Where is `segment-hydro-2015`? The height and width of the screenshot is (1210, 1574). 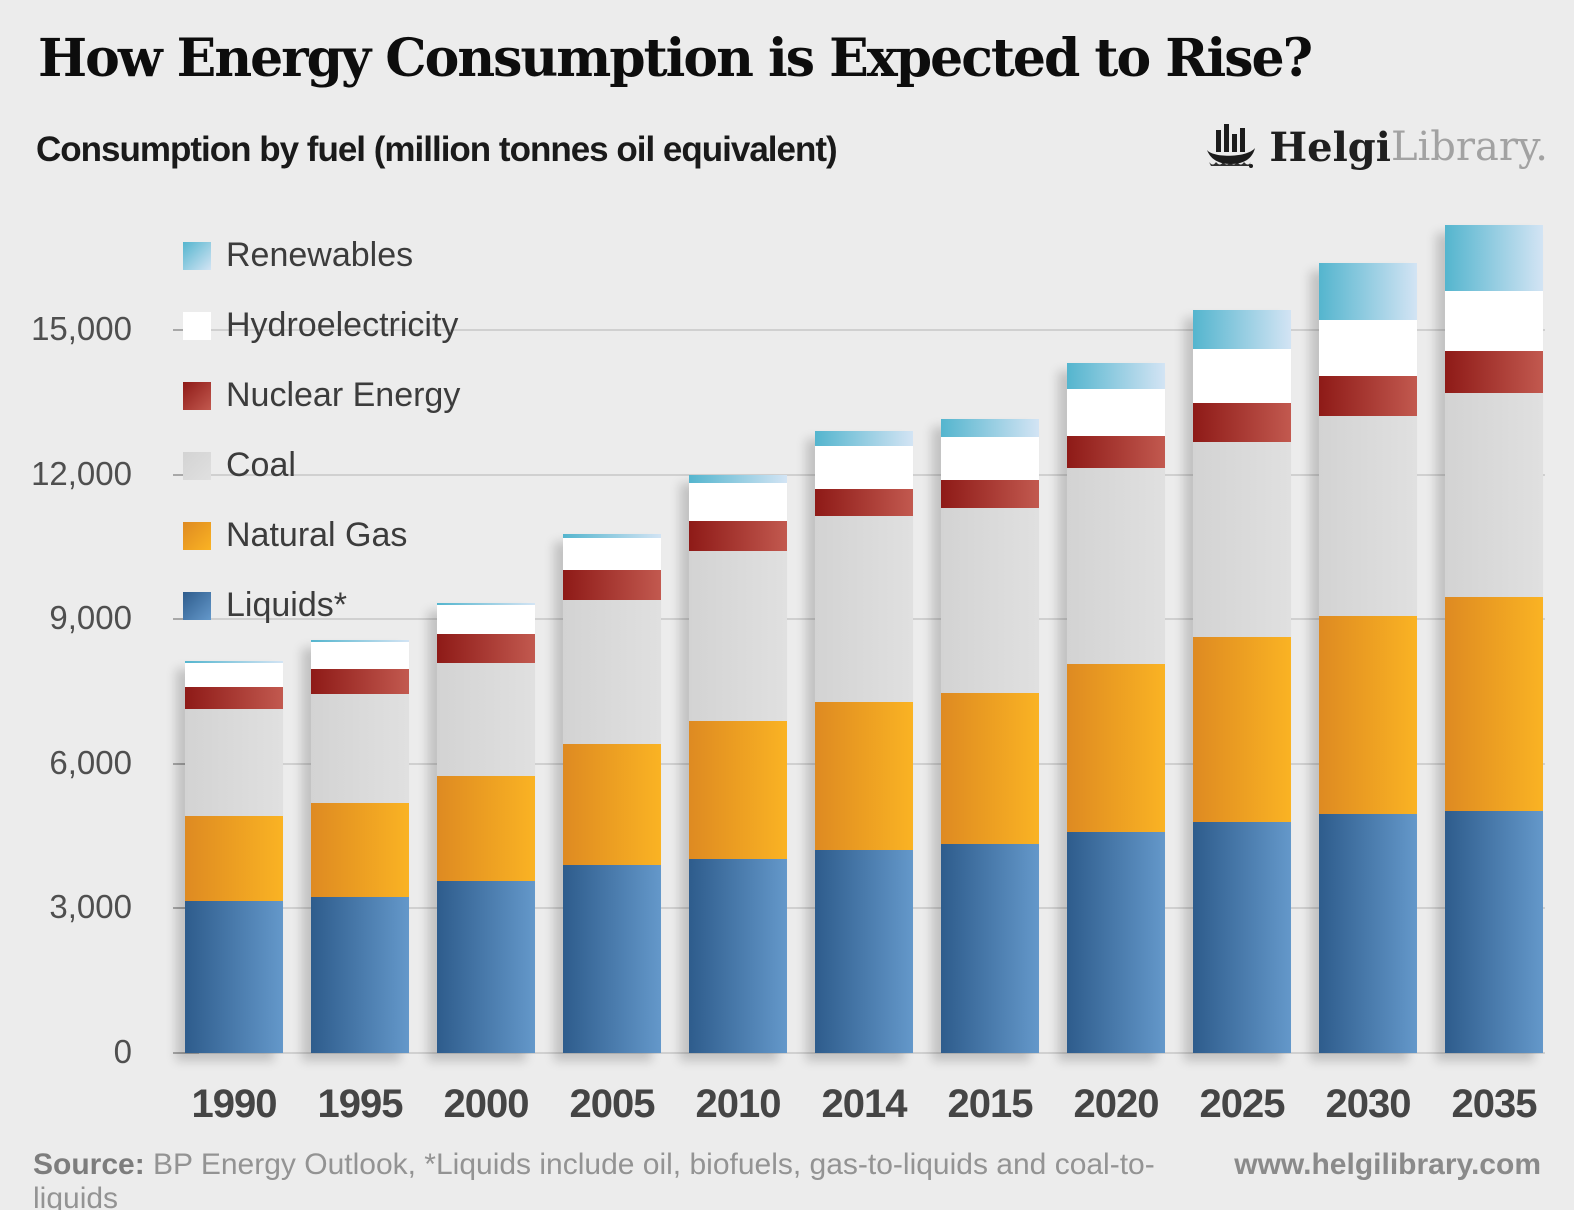 segment-hydro-2015 is located at coordinates (990, 458).